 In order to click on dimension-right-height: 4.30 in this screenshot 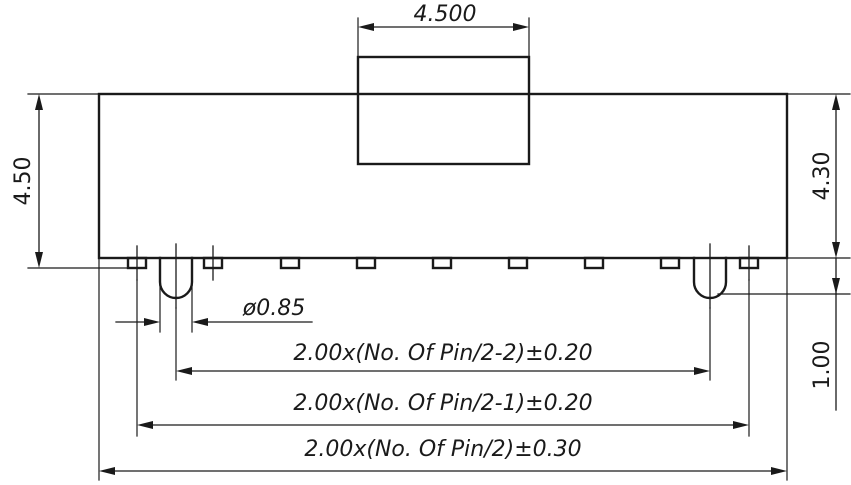, I will do `click(804, 176)`.